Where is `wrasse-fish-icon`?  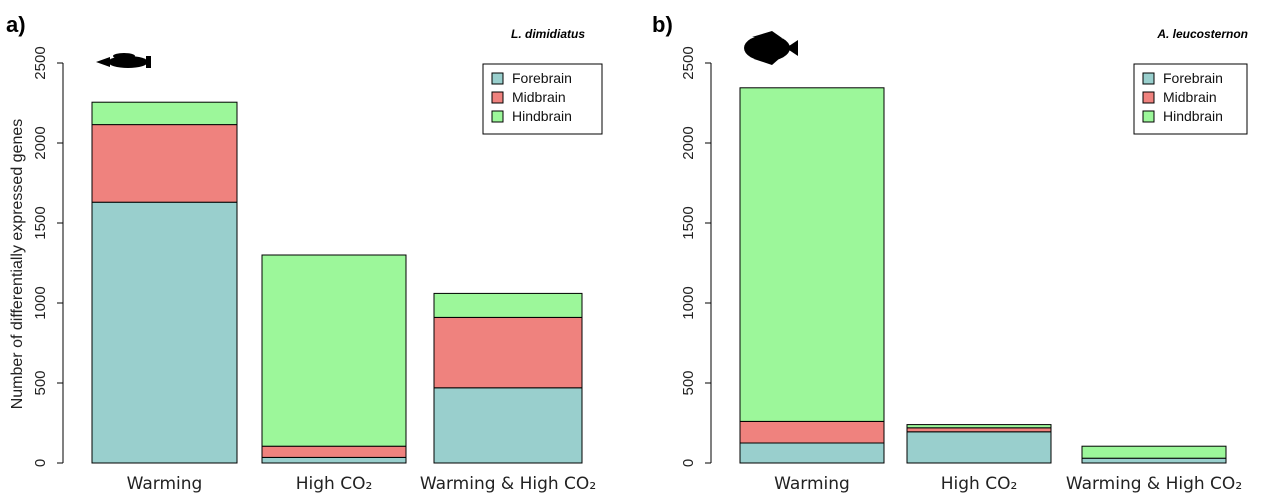 wrasse-fish-icon is located at coordinates (123, 60).